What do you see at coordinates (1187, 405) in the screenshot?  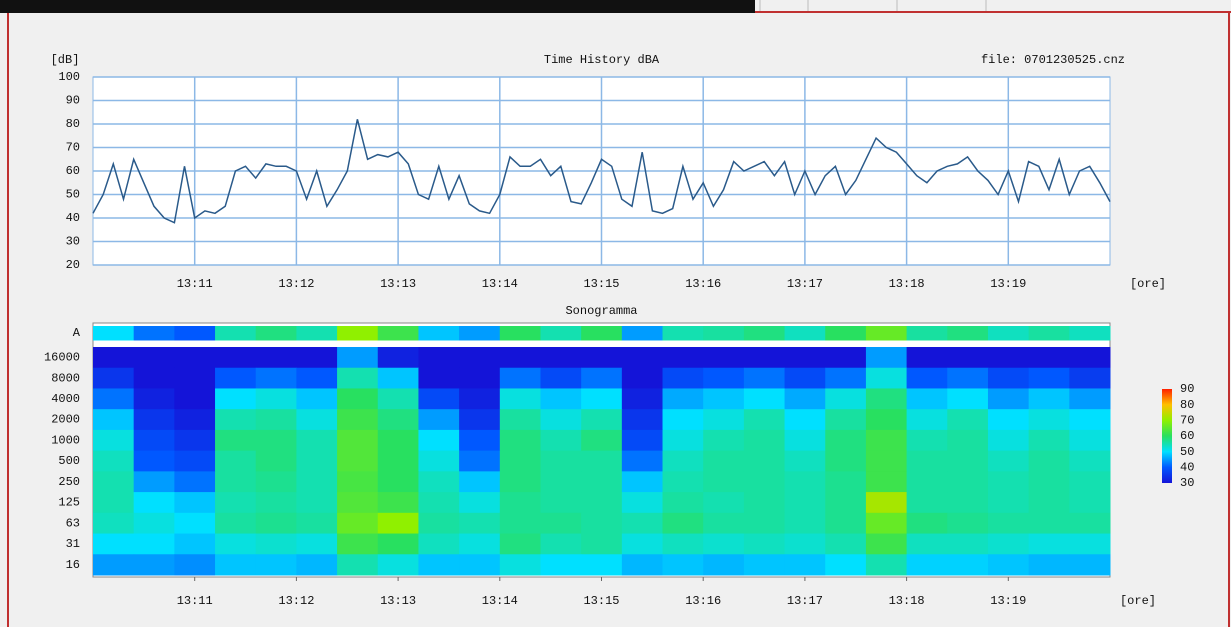 I see `colorbar-label: 80` at bounding box center [1187, 405].